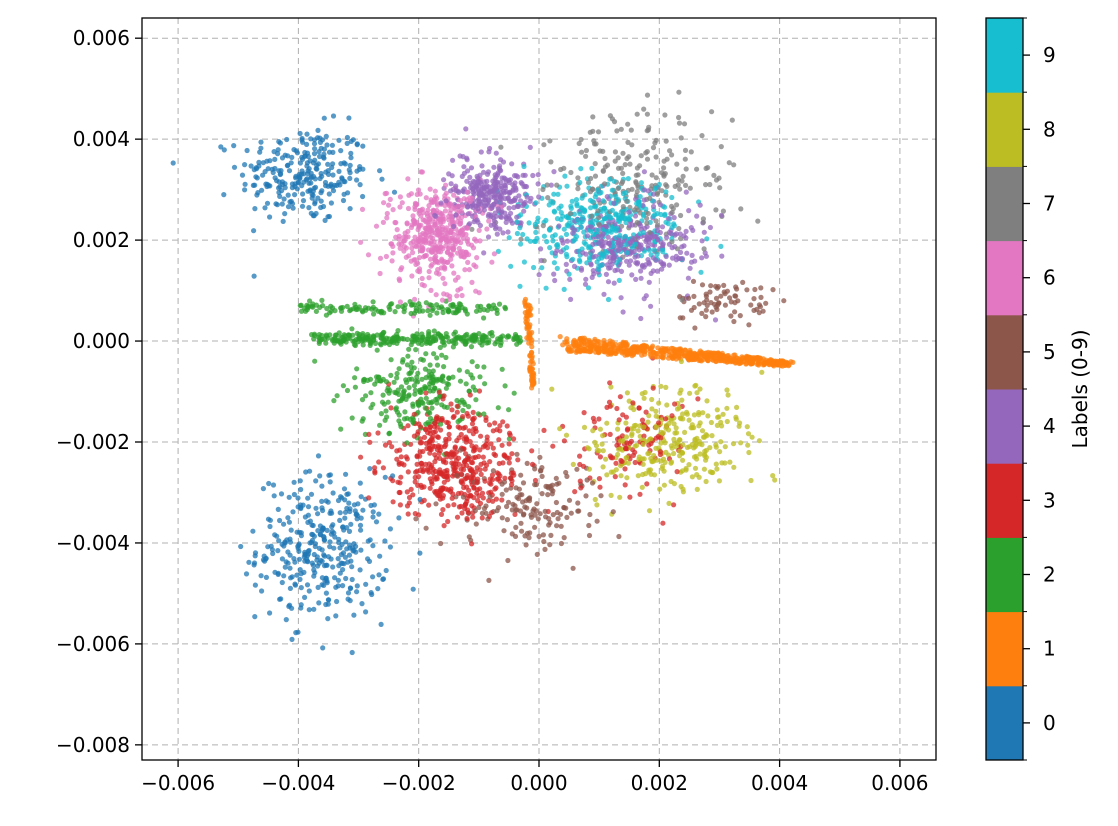  I want to click on x-tick-label: 0.002, so click(659, 783).